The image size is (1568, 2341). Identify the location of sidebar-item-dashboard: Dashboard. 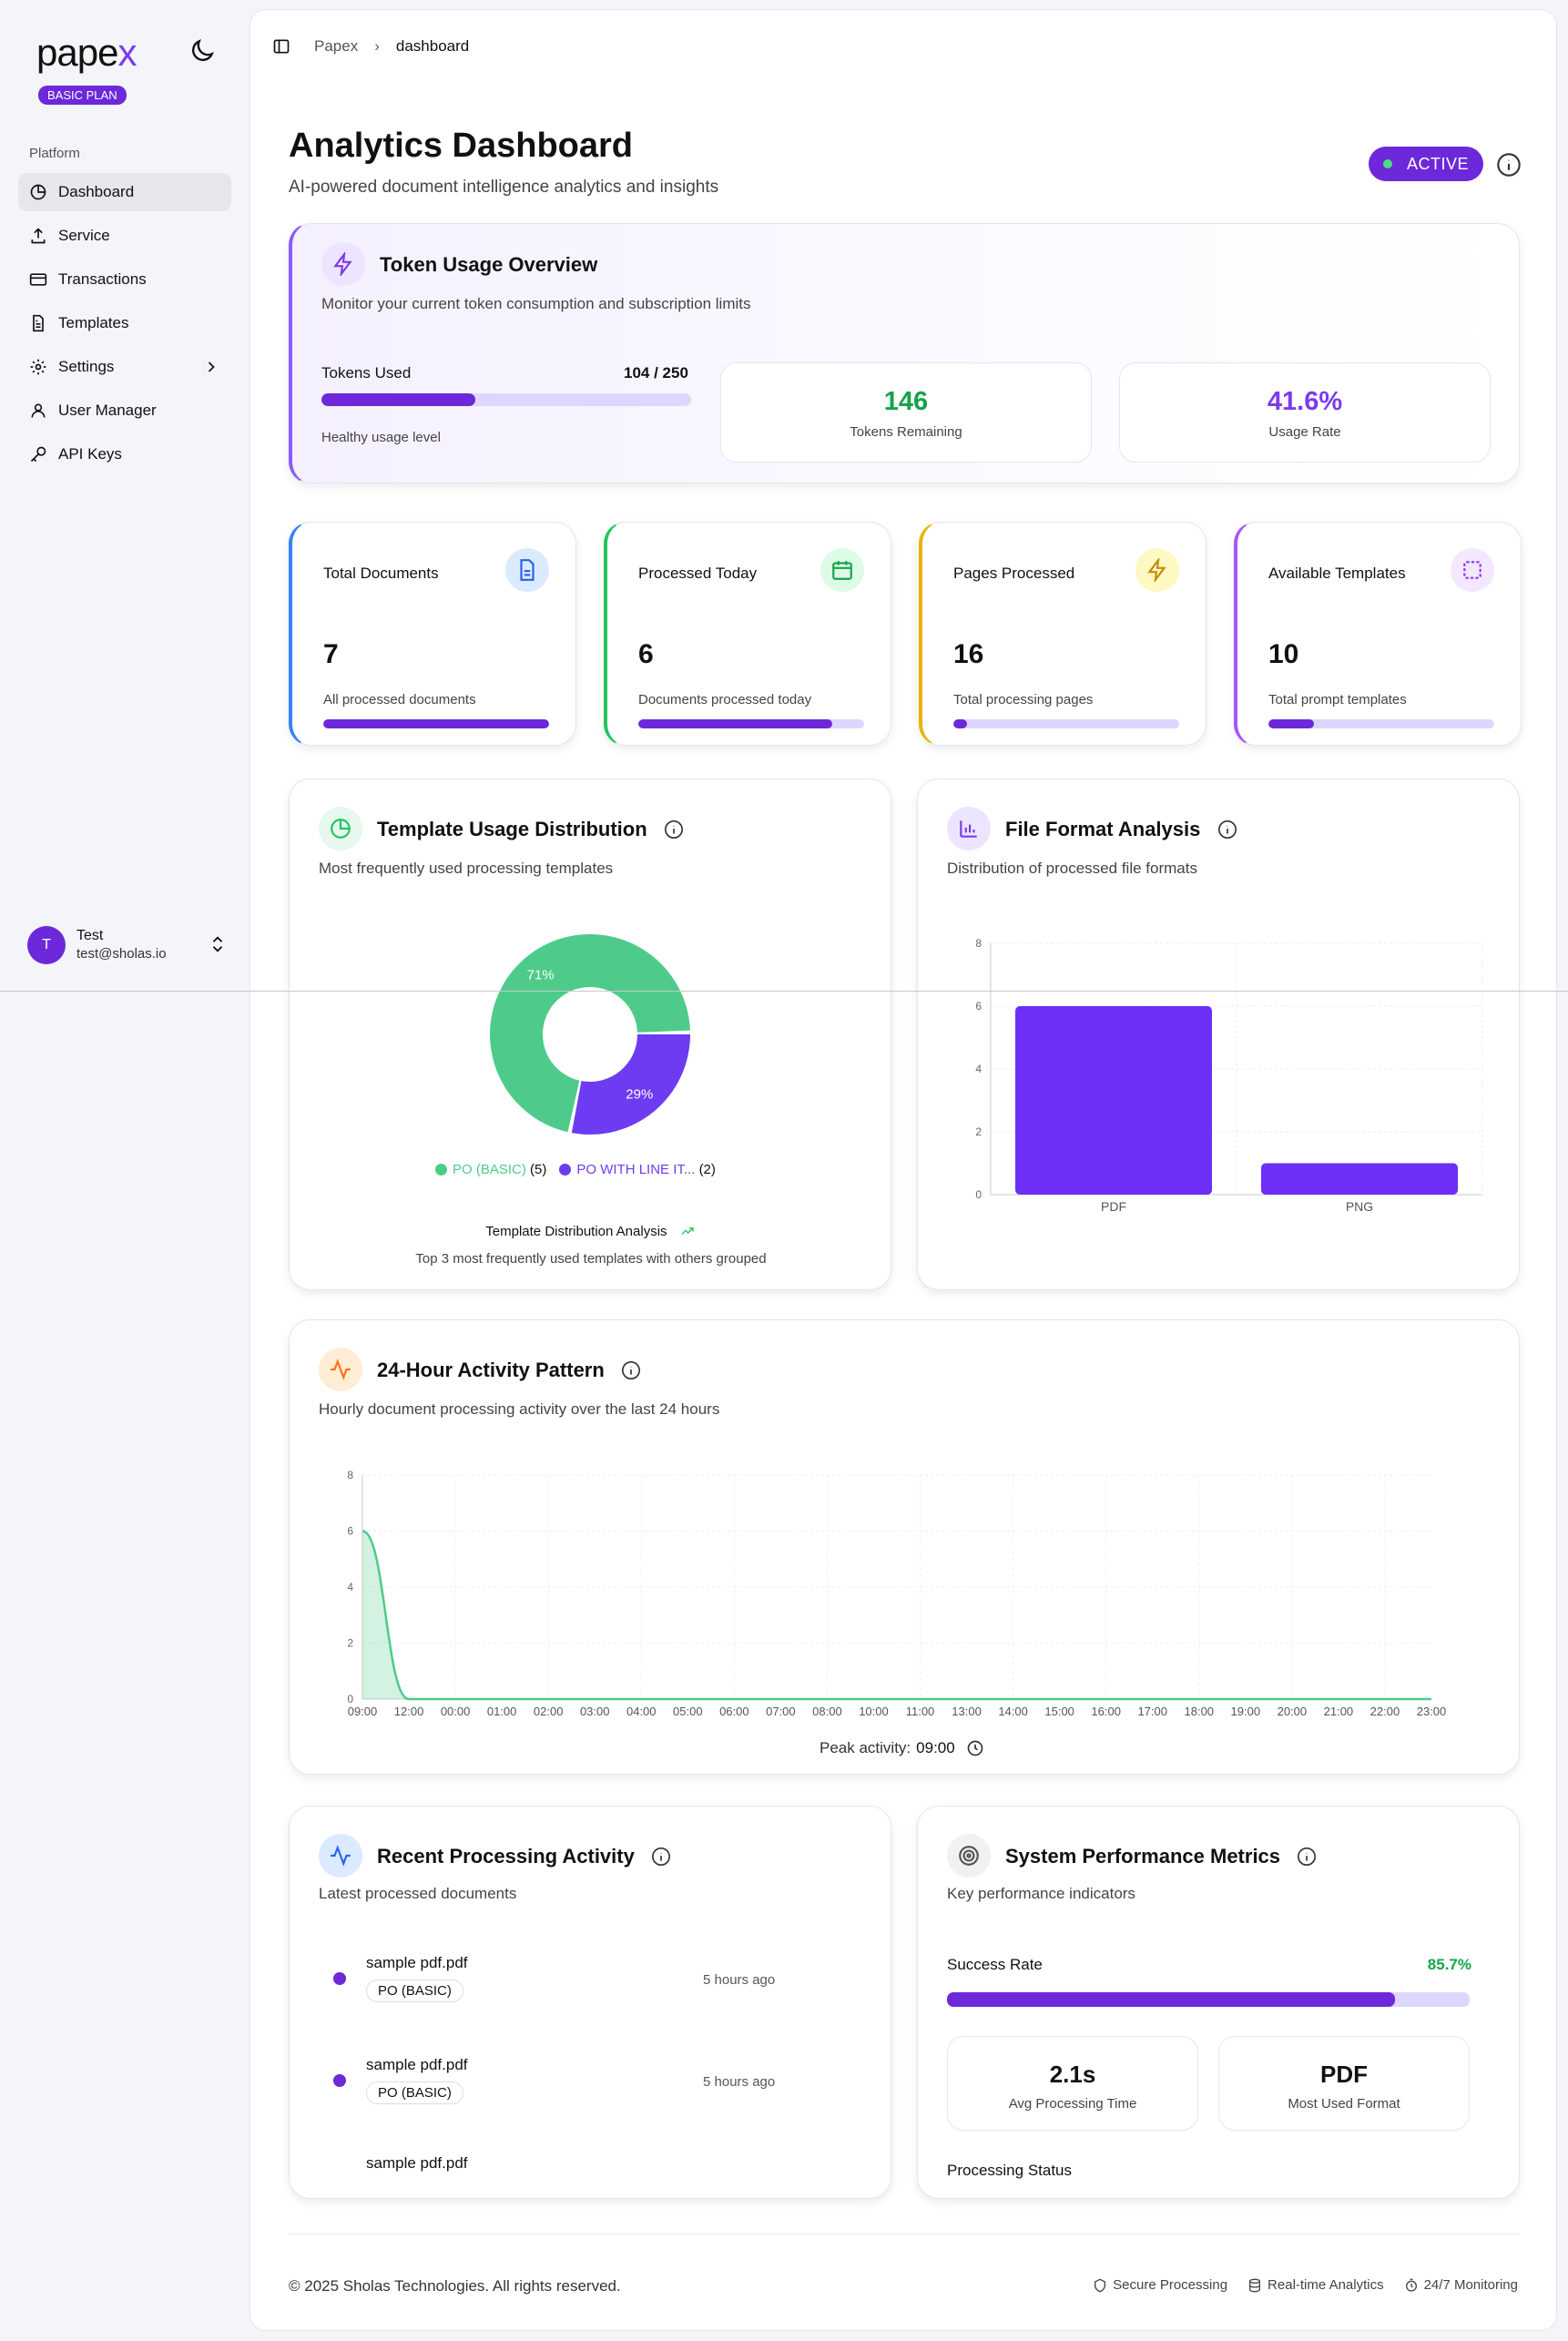
(124, 192).